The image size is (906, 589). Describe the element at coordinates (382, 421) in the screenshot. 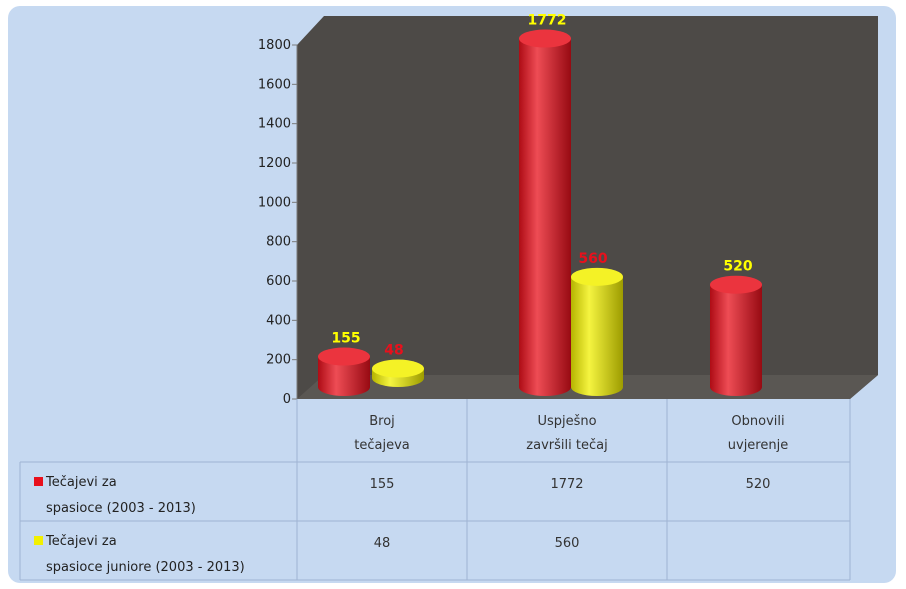

I see `x-category-label: Broj` at that location.